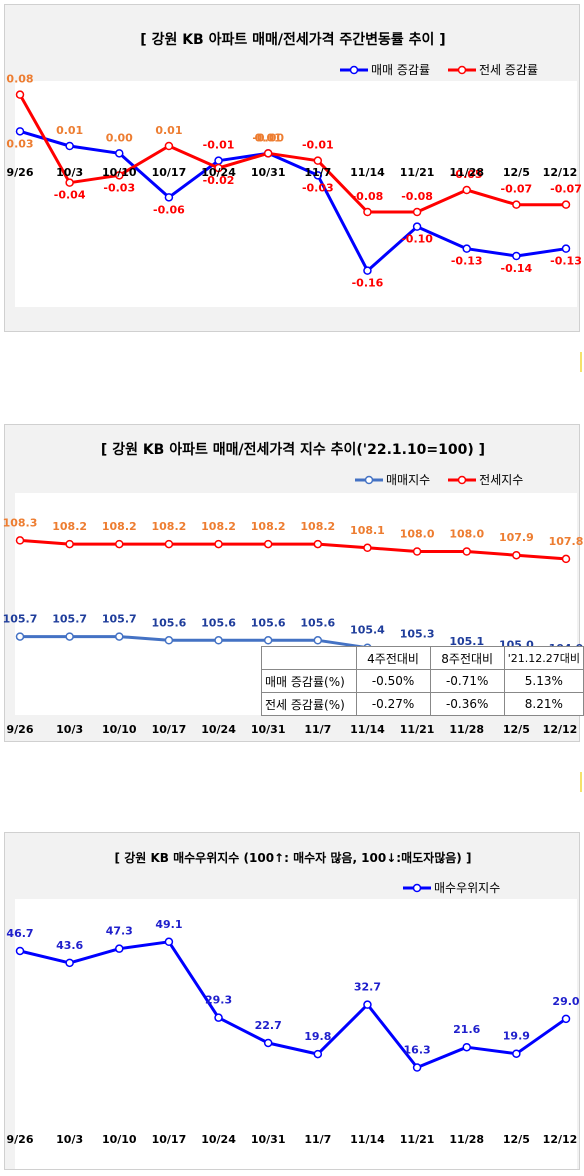 This screenshot has height=1176, width=584. I want to click on chart1-legend-label-1: 전세 증감률, so click(509, 70).